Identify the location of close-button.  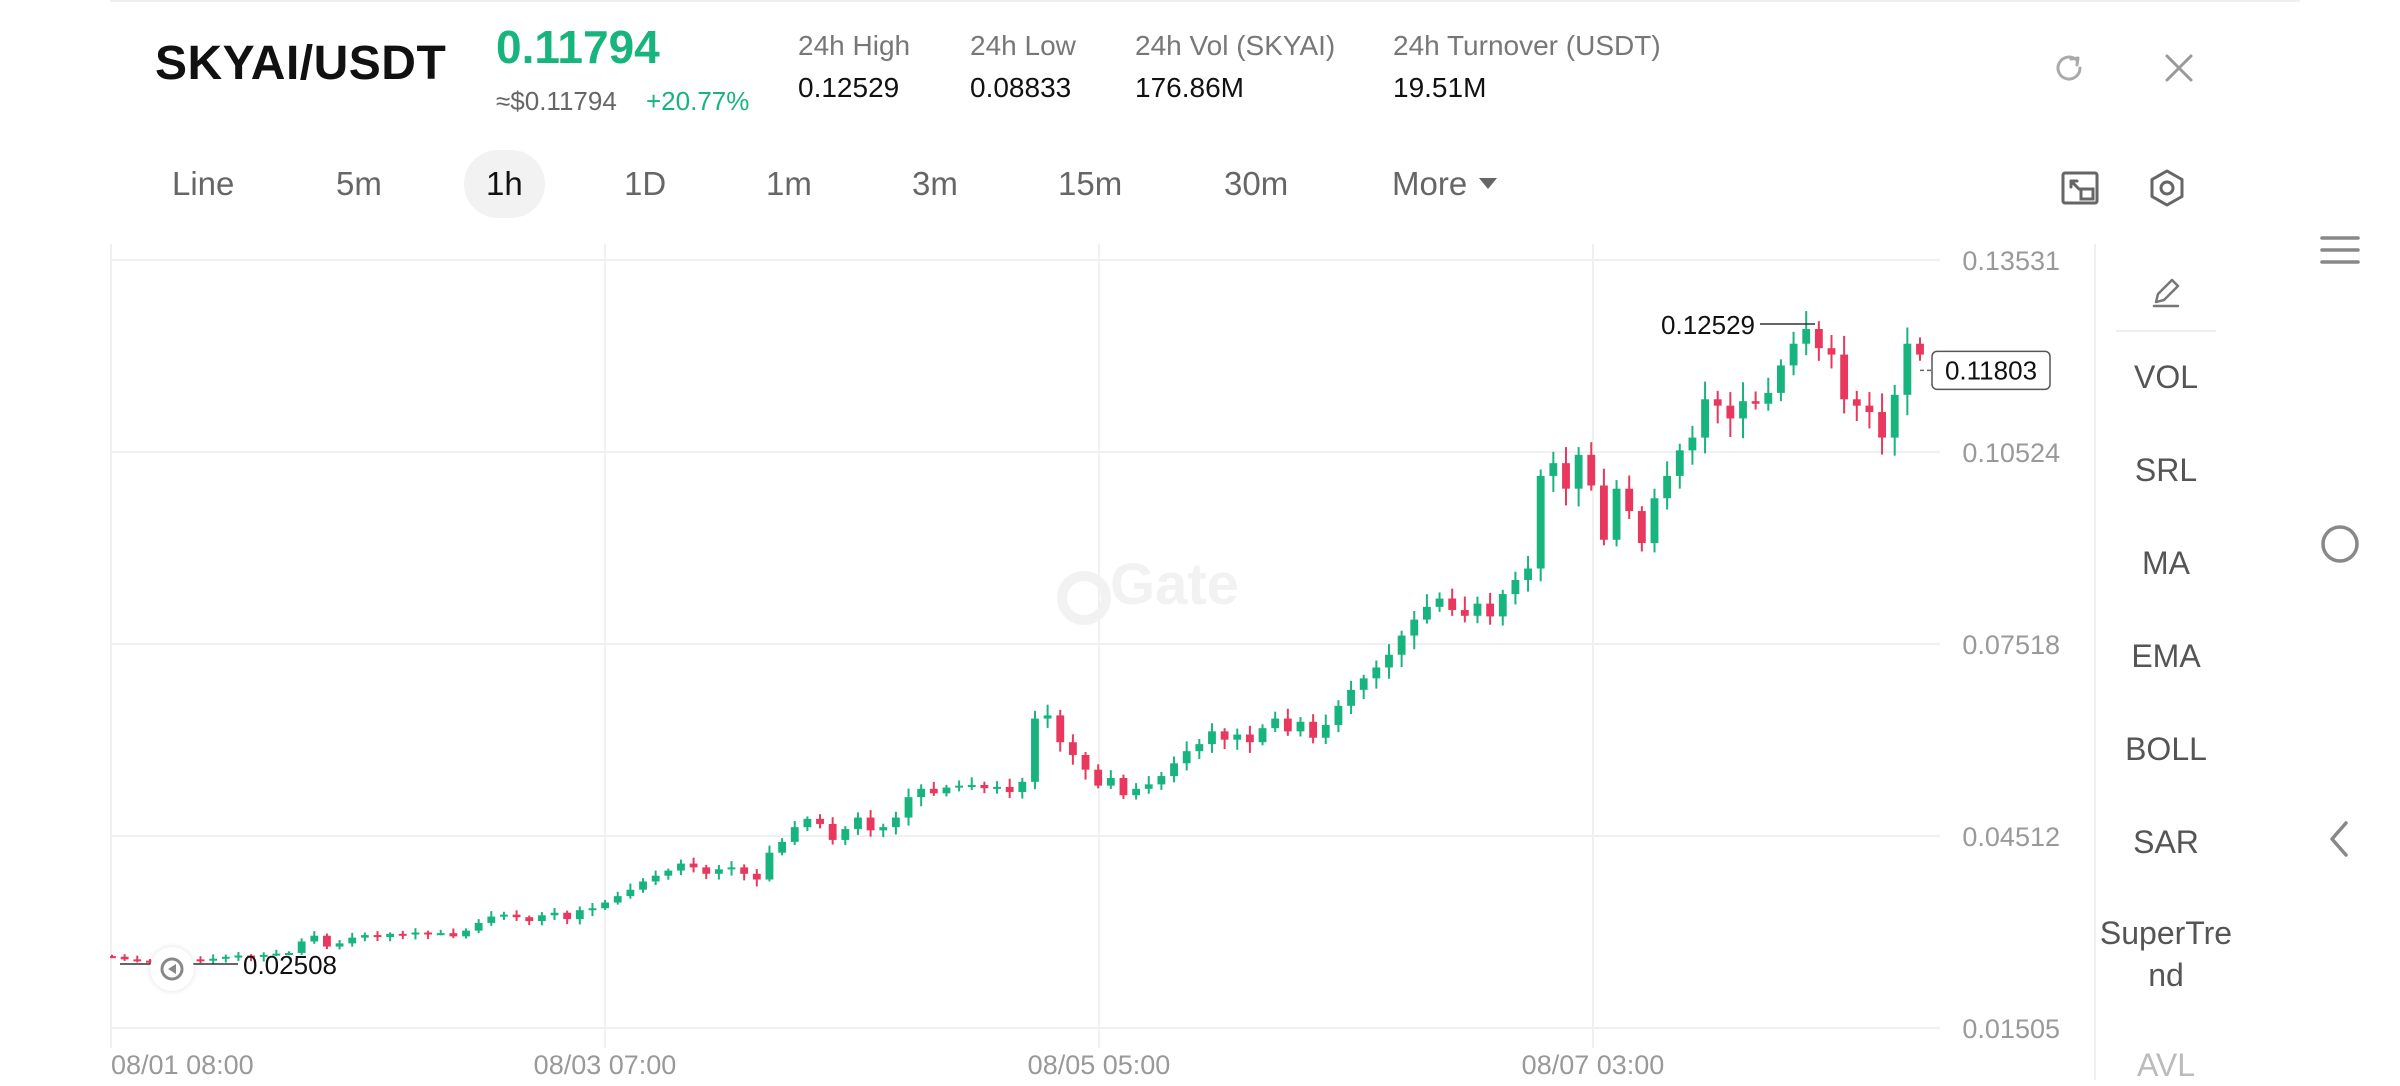
(2179, 68).